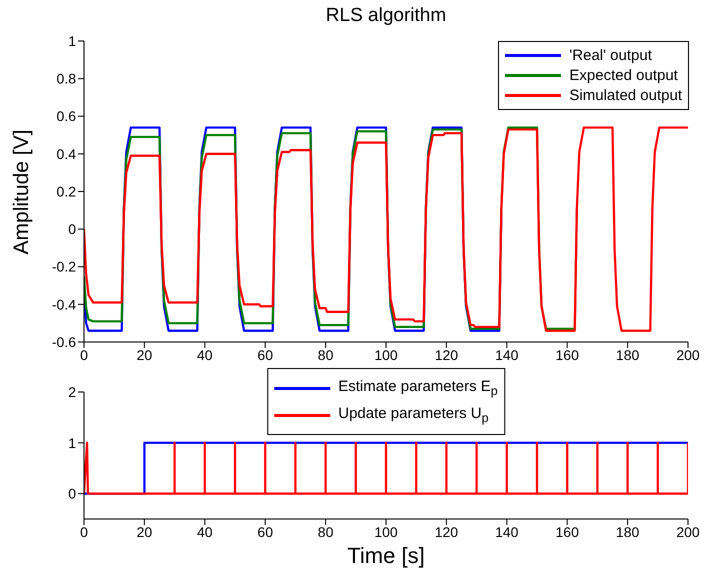  Describe the element at coordinates (64, 266) in the screenshot. I see `y-tick-label: -0.2` at that location.